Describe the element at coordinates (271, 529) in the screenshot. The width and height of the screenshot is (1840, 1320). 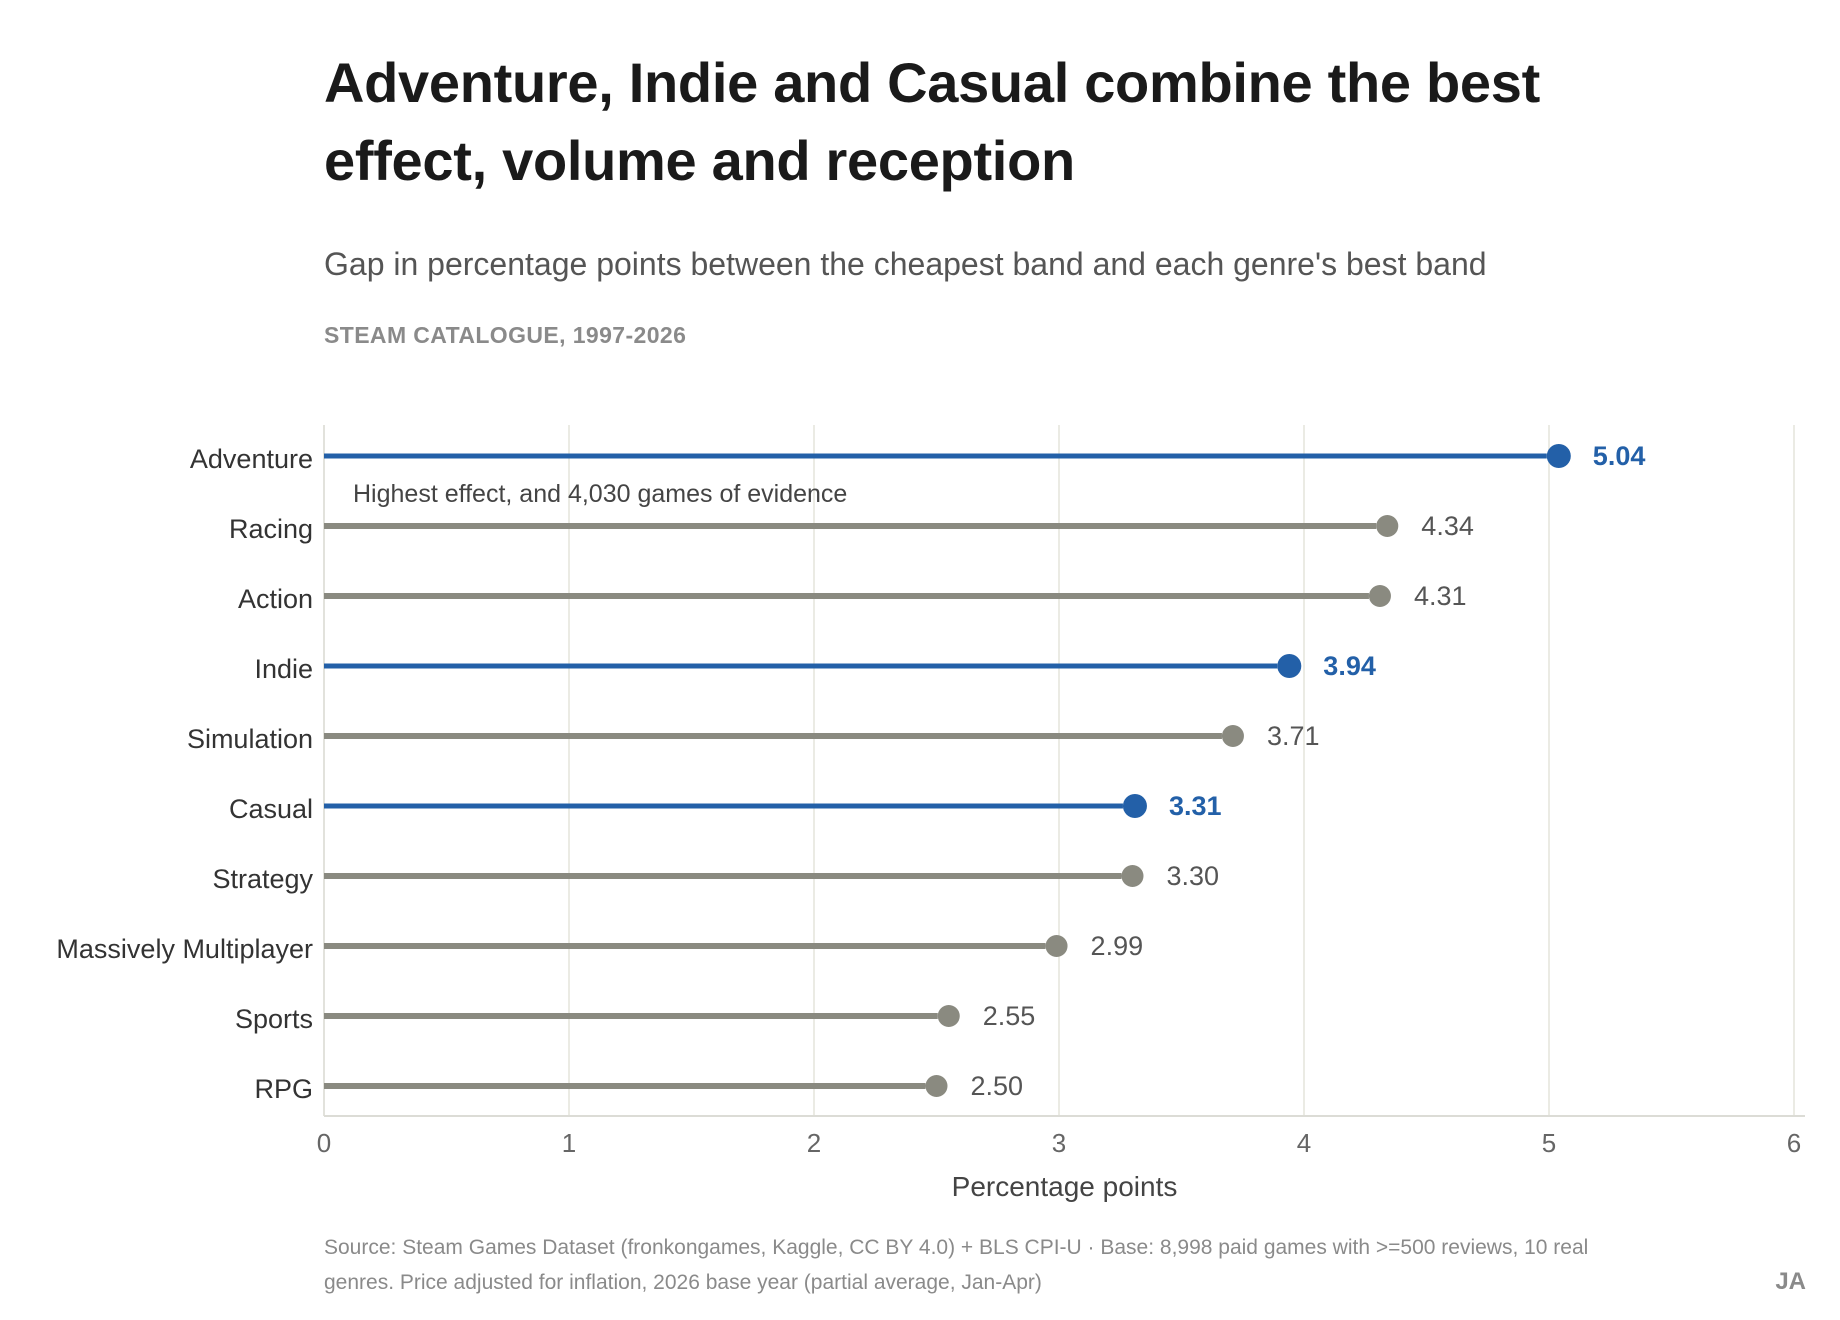
I see `category-label-racing: Racing` at that location.